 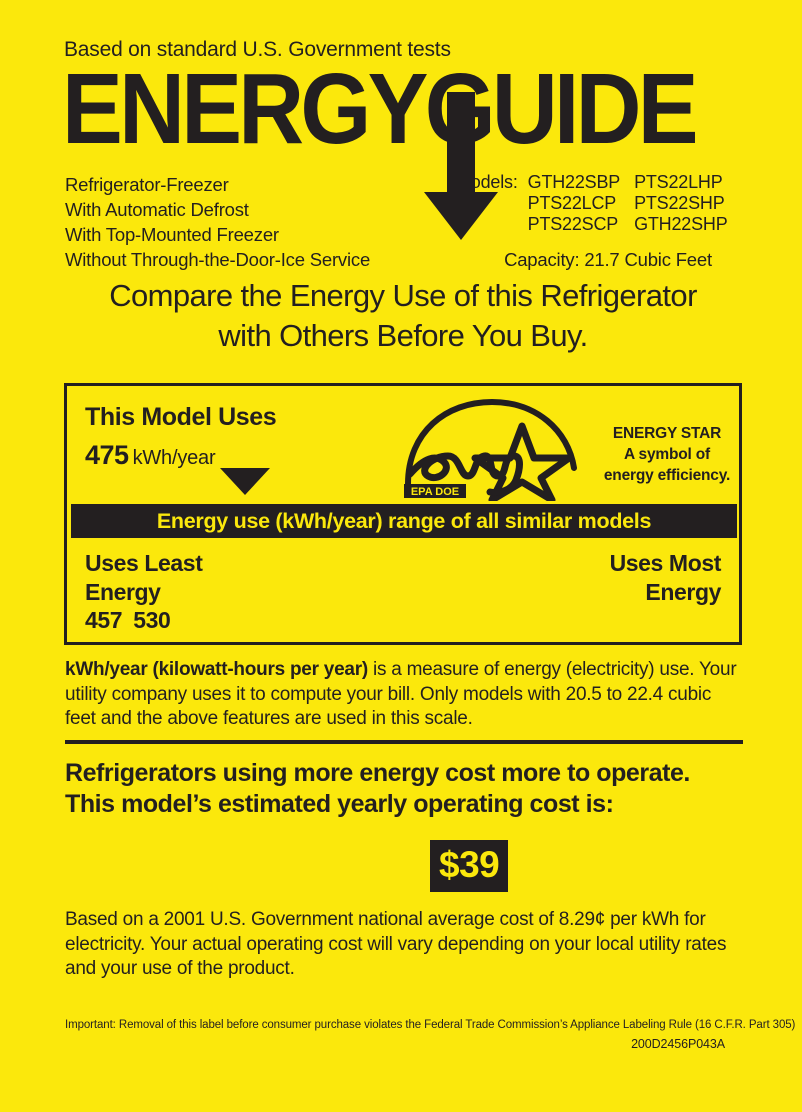 What do you see at coordinates (573, 224) in the screenshot?
I see `model-number: PTS22SCP` at bounding box center [573, 224].